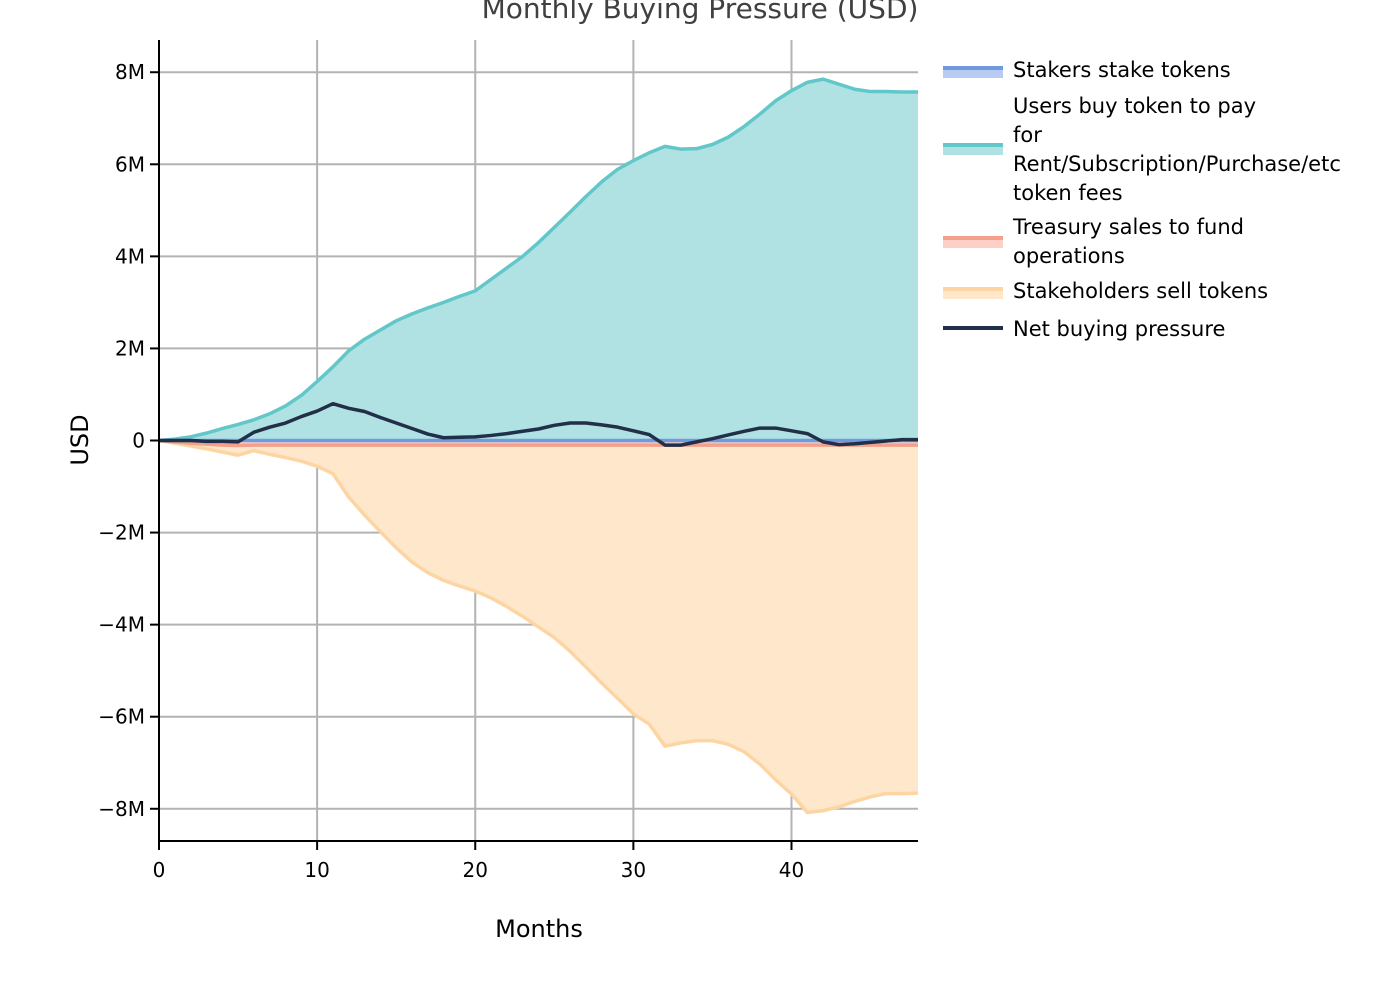 This screenshot has width=1400, height=1004. I want to click on legend-label: Net buying pressure, so click(1119, 329).